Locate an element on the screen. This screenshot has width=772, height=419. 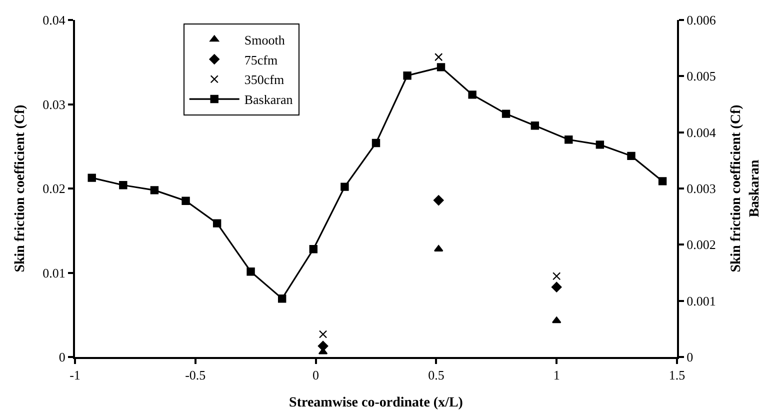
x-tick-label: -1 is located at coordinates (75, 375).